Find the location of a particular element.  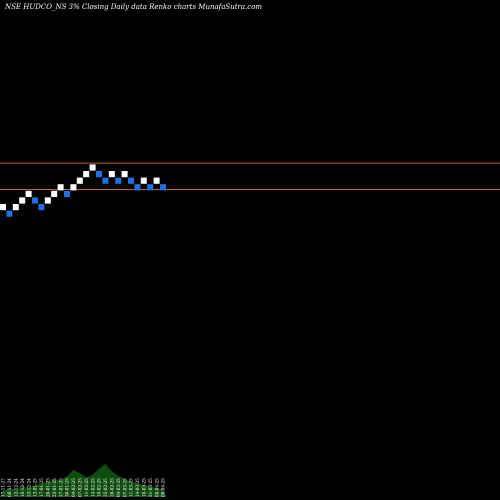

date-tick-label: 04-03-25 is located at coordinates (118, 487).